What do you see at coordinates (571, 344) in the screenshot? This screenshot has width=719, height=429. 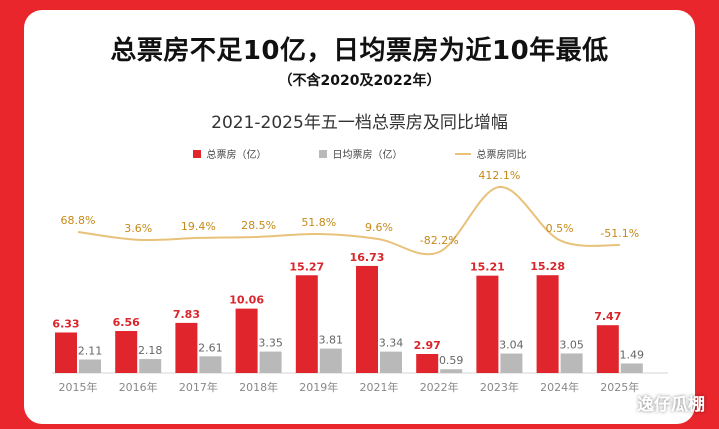 I see `bar-daily-label: 3.05` at bounding box center [571, 344].